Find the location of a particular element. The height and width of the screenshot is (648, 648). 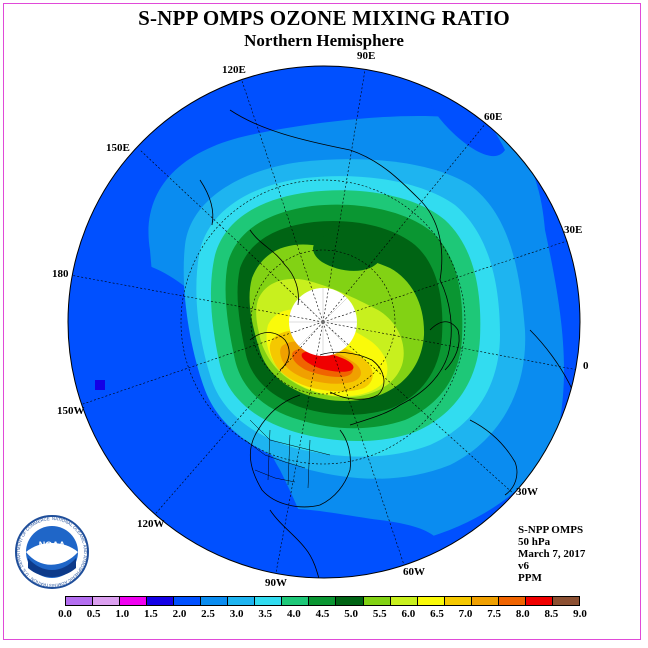

legend-tick-label: 3.0 is located at coordinates (236, 614).